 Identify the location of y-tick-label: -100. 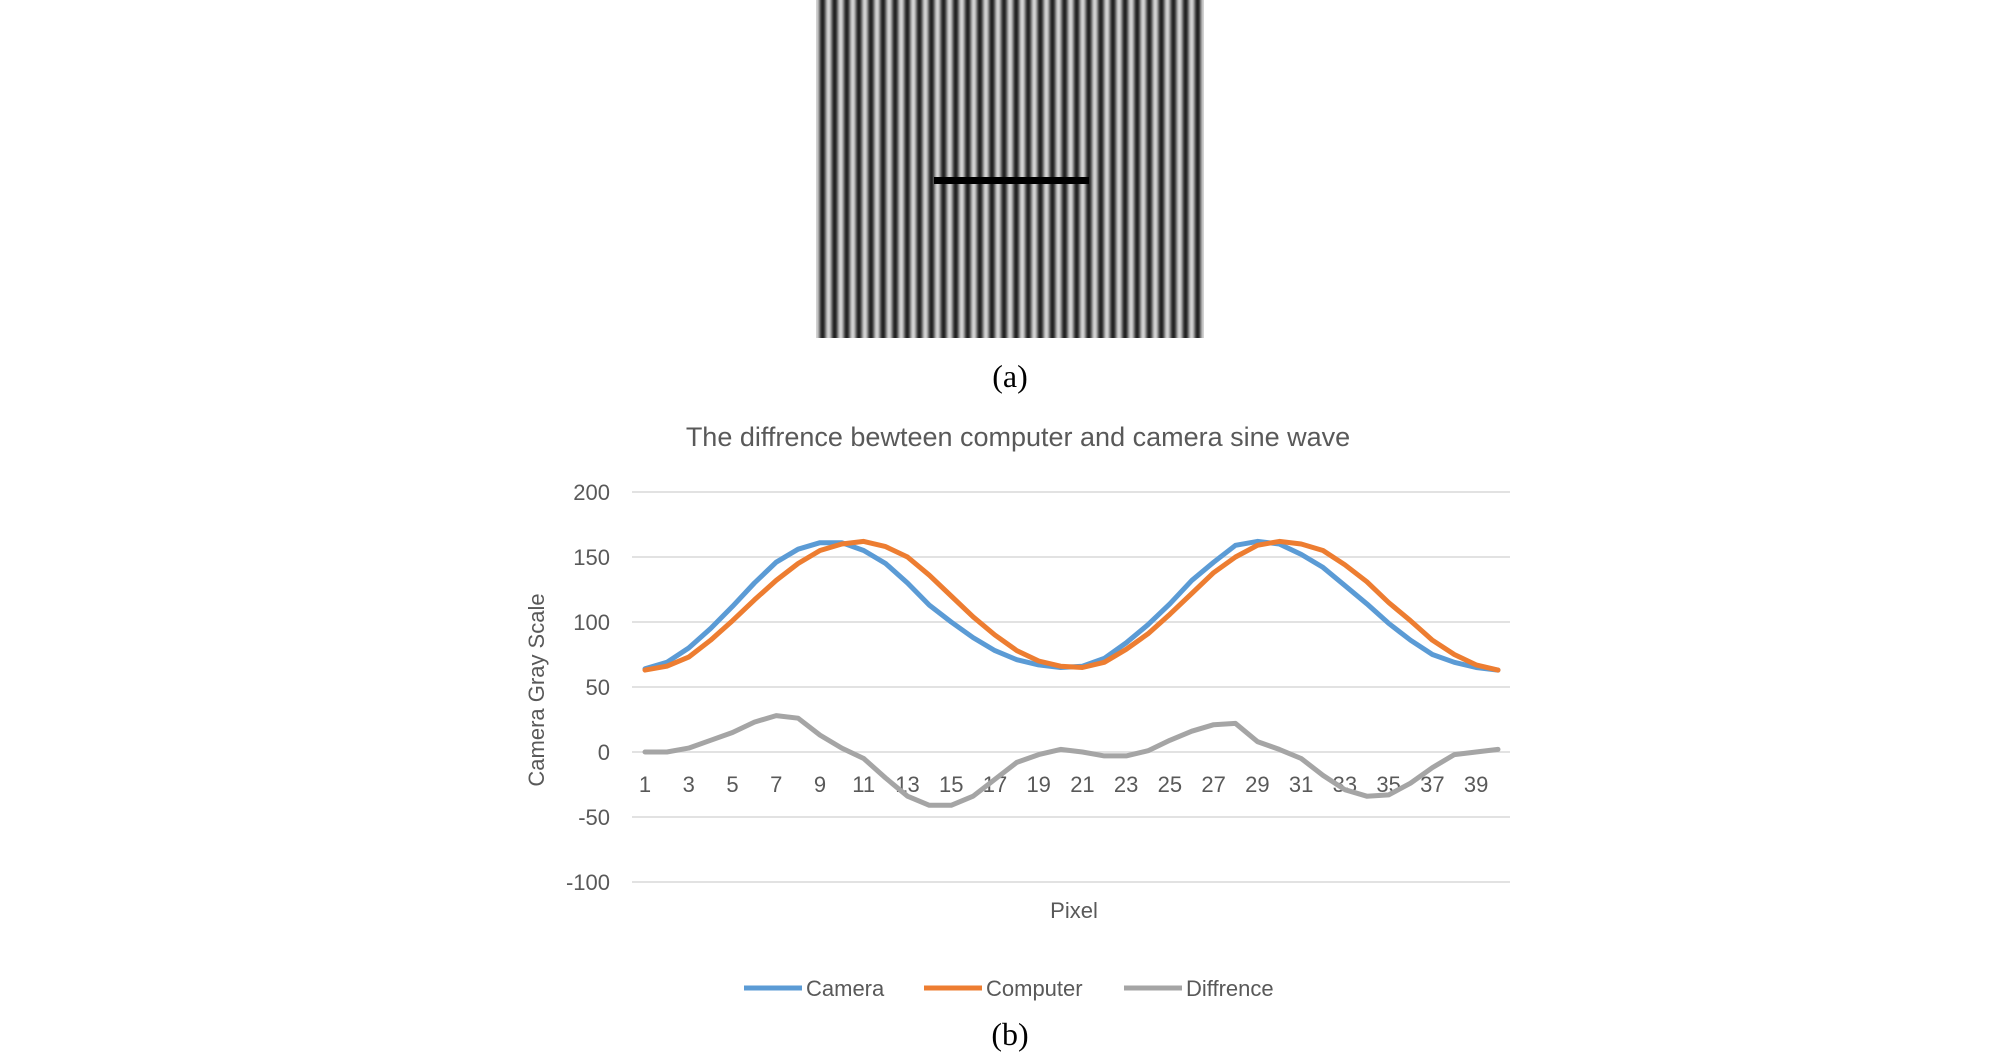
(588, 882).